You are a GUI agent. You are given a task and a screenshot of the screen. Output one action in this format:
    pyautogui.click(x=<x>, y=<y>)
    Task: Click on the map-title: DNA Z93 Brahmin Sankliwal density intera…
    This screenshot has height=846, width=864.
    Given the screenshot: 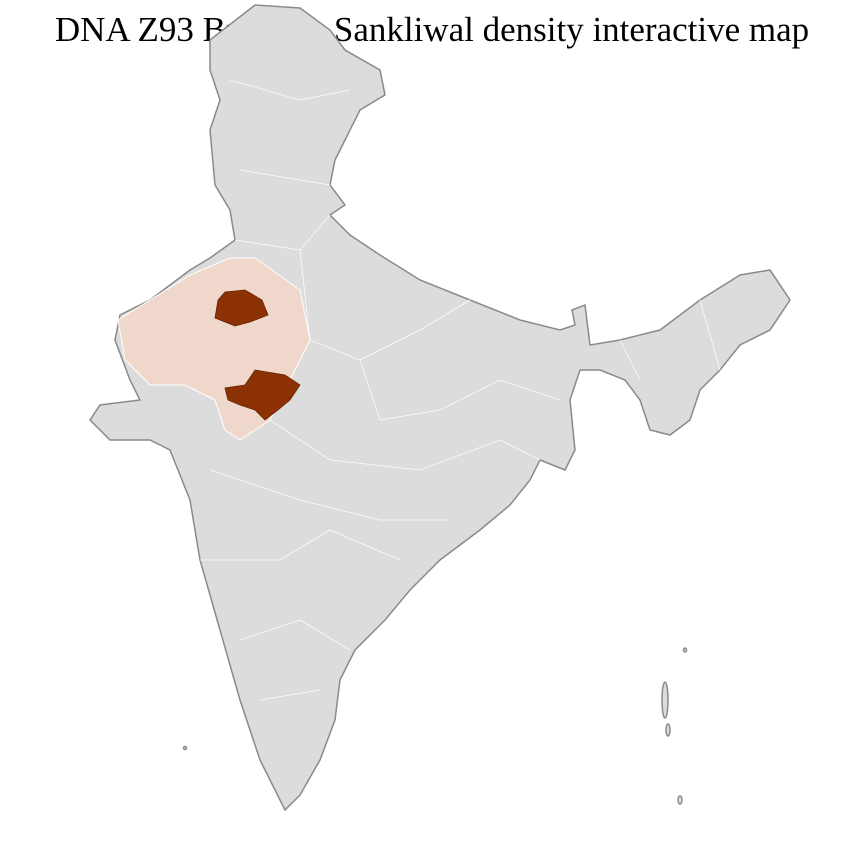 What is the action you would take?
    pyautogui.click(x=432, y=29)
    